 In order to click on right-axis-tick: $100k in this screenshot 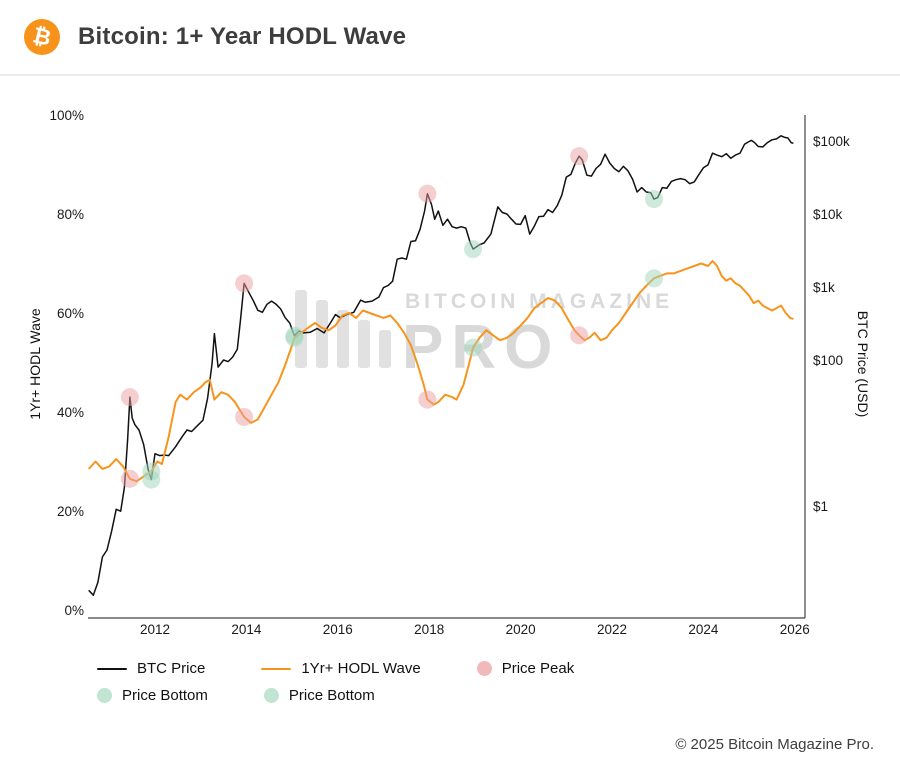, I will do `click(831, 141)`.